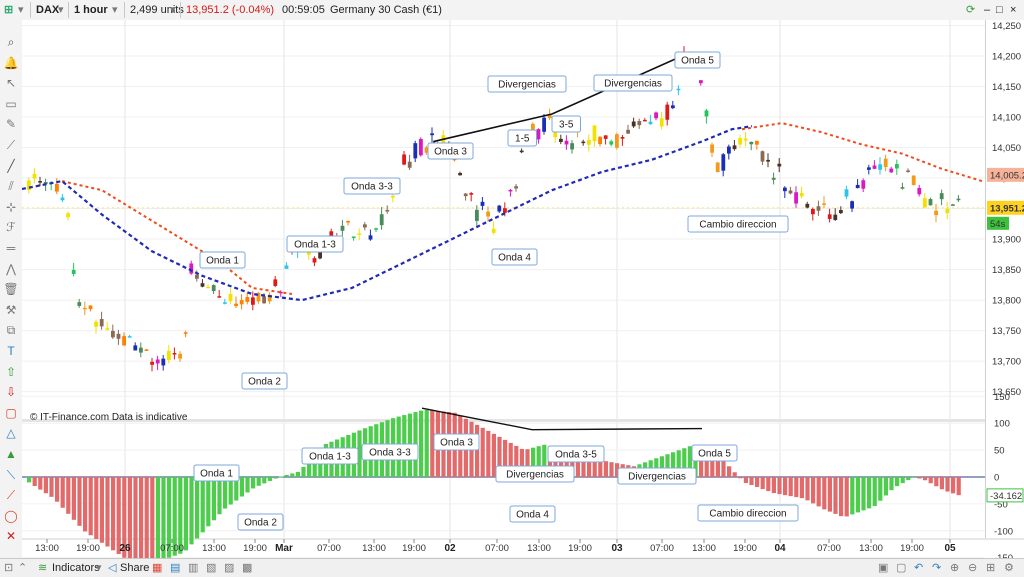 This screenshot has width=1024, height=577. I want to click on price-tick-label: 14,250, so click(1006, 26).